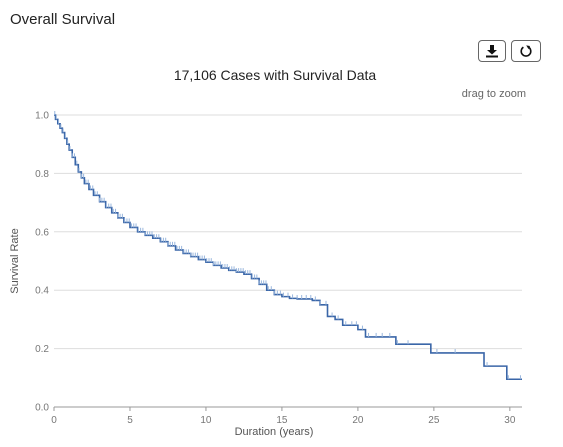 Image resolution: width=563 pixels, height=447 pixels. What do you see at coordinates (63, 19) in the screenshot?
I see `panel-title: Overall Survival` at bounding box center [63, 19].